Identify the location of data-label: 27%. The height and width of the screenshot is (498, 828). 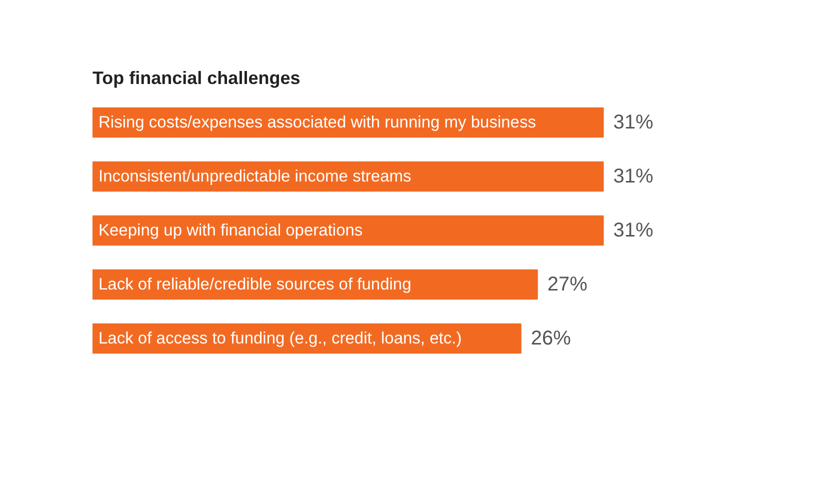
(567, 285).